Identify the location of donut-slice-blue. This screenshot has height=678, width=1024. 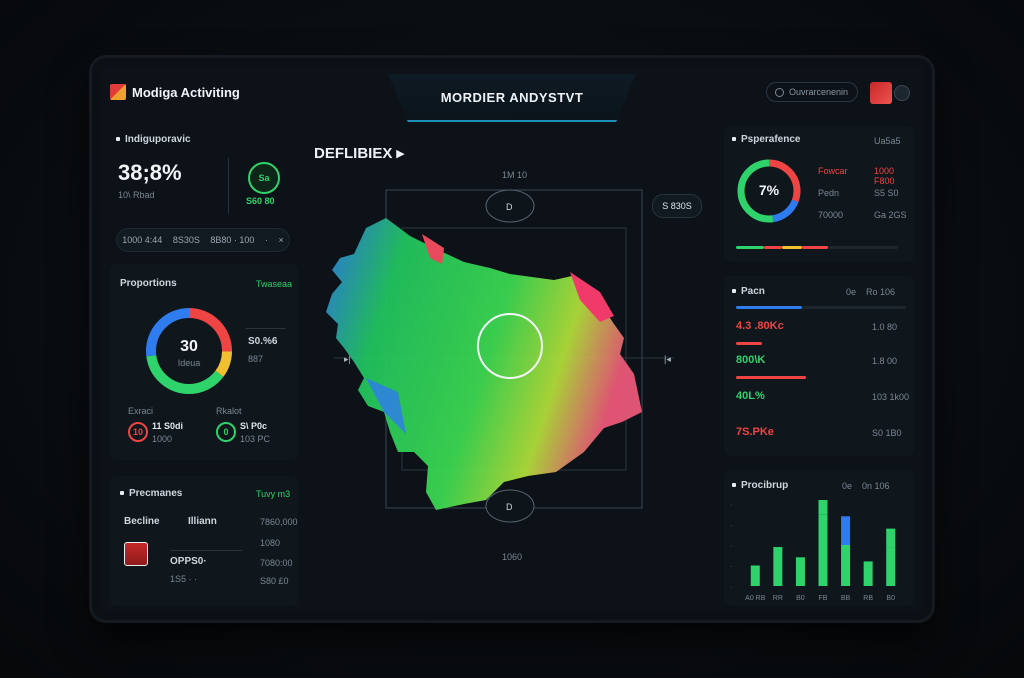
(189, 351).